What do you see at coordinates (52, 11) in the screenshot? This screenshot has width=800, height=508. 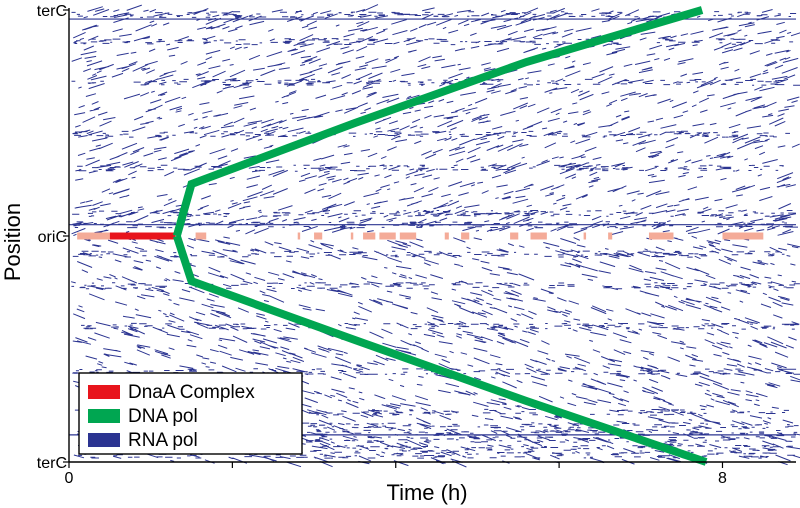 I see `y-tick-label-2: terC` at bounding box center [52, 11].